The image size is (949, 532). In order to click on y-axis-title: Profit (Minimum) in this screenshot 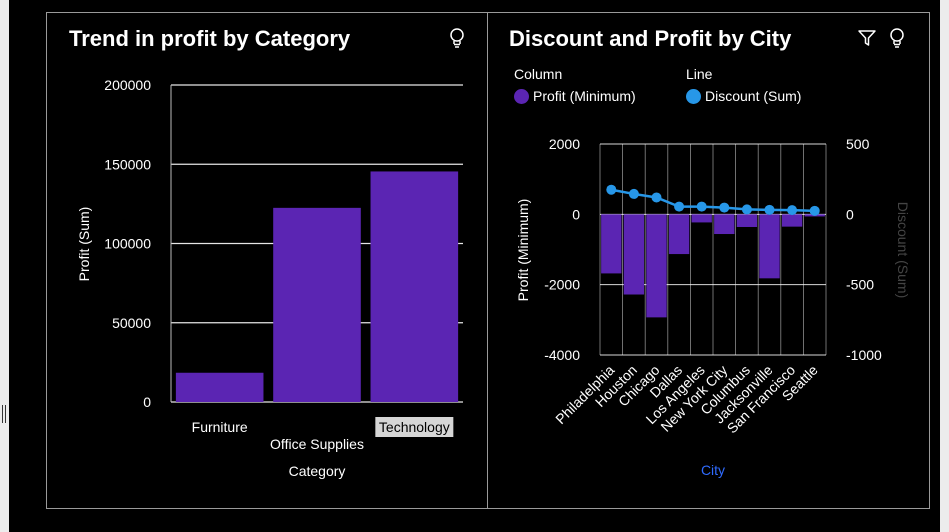, I will do `click(523, 250)`.